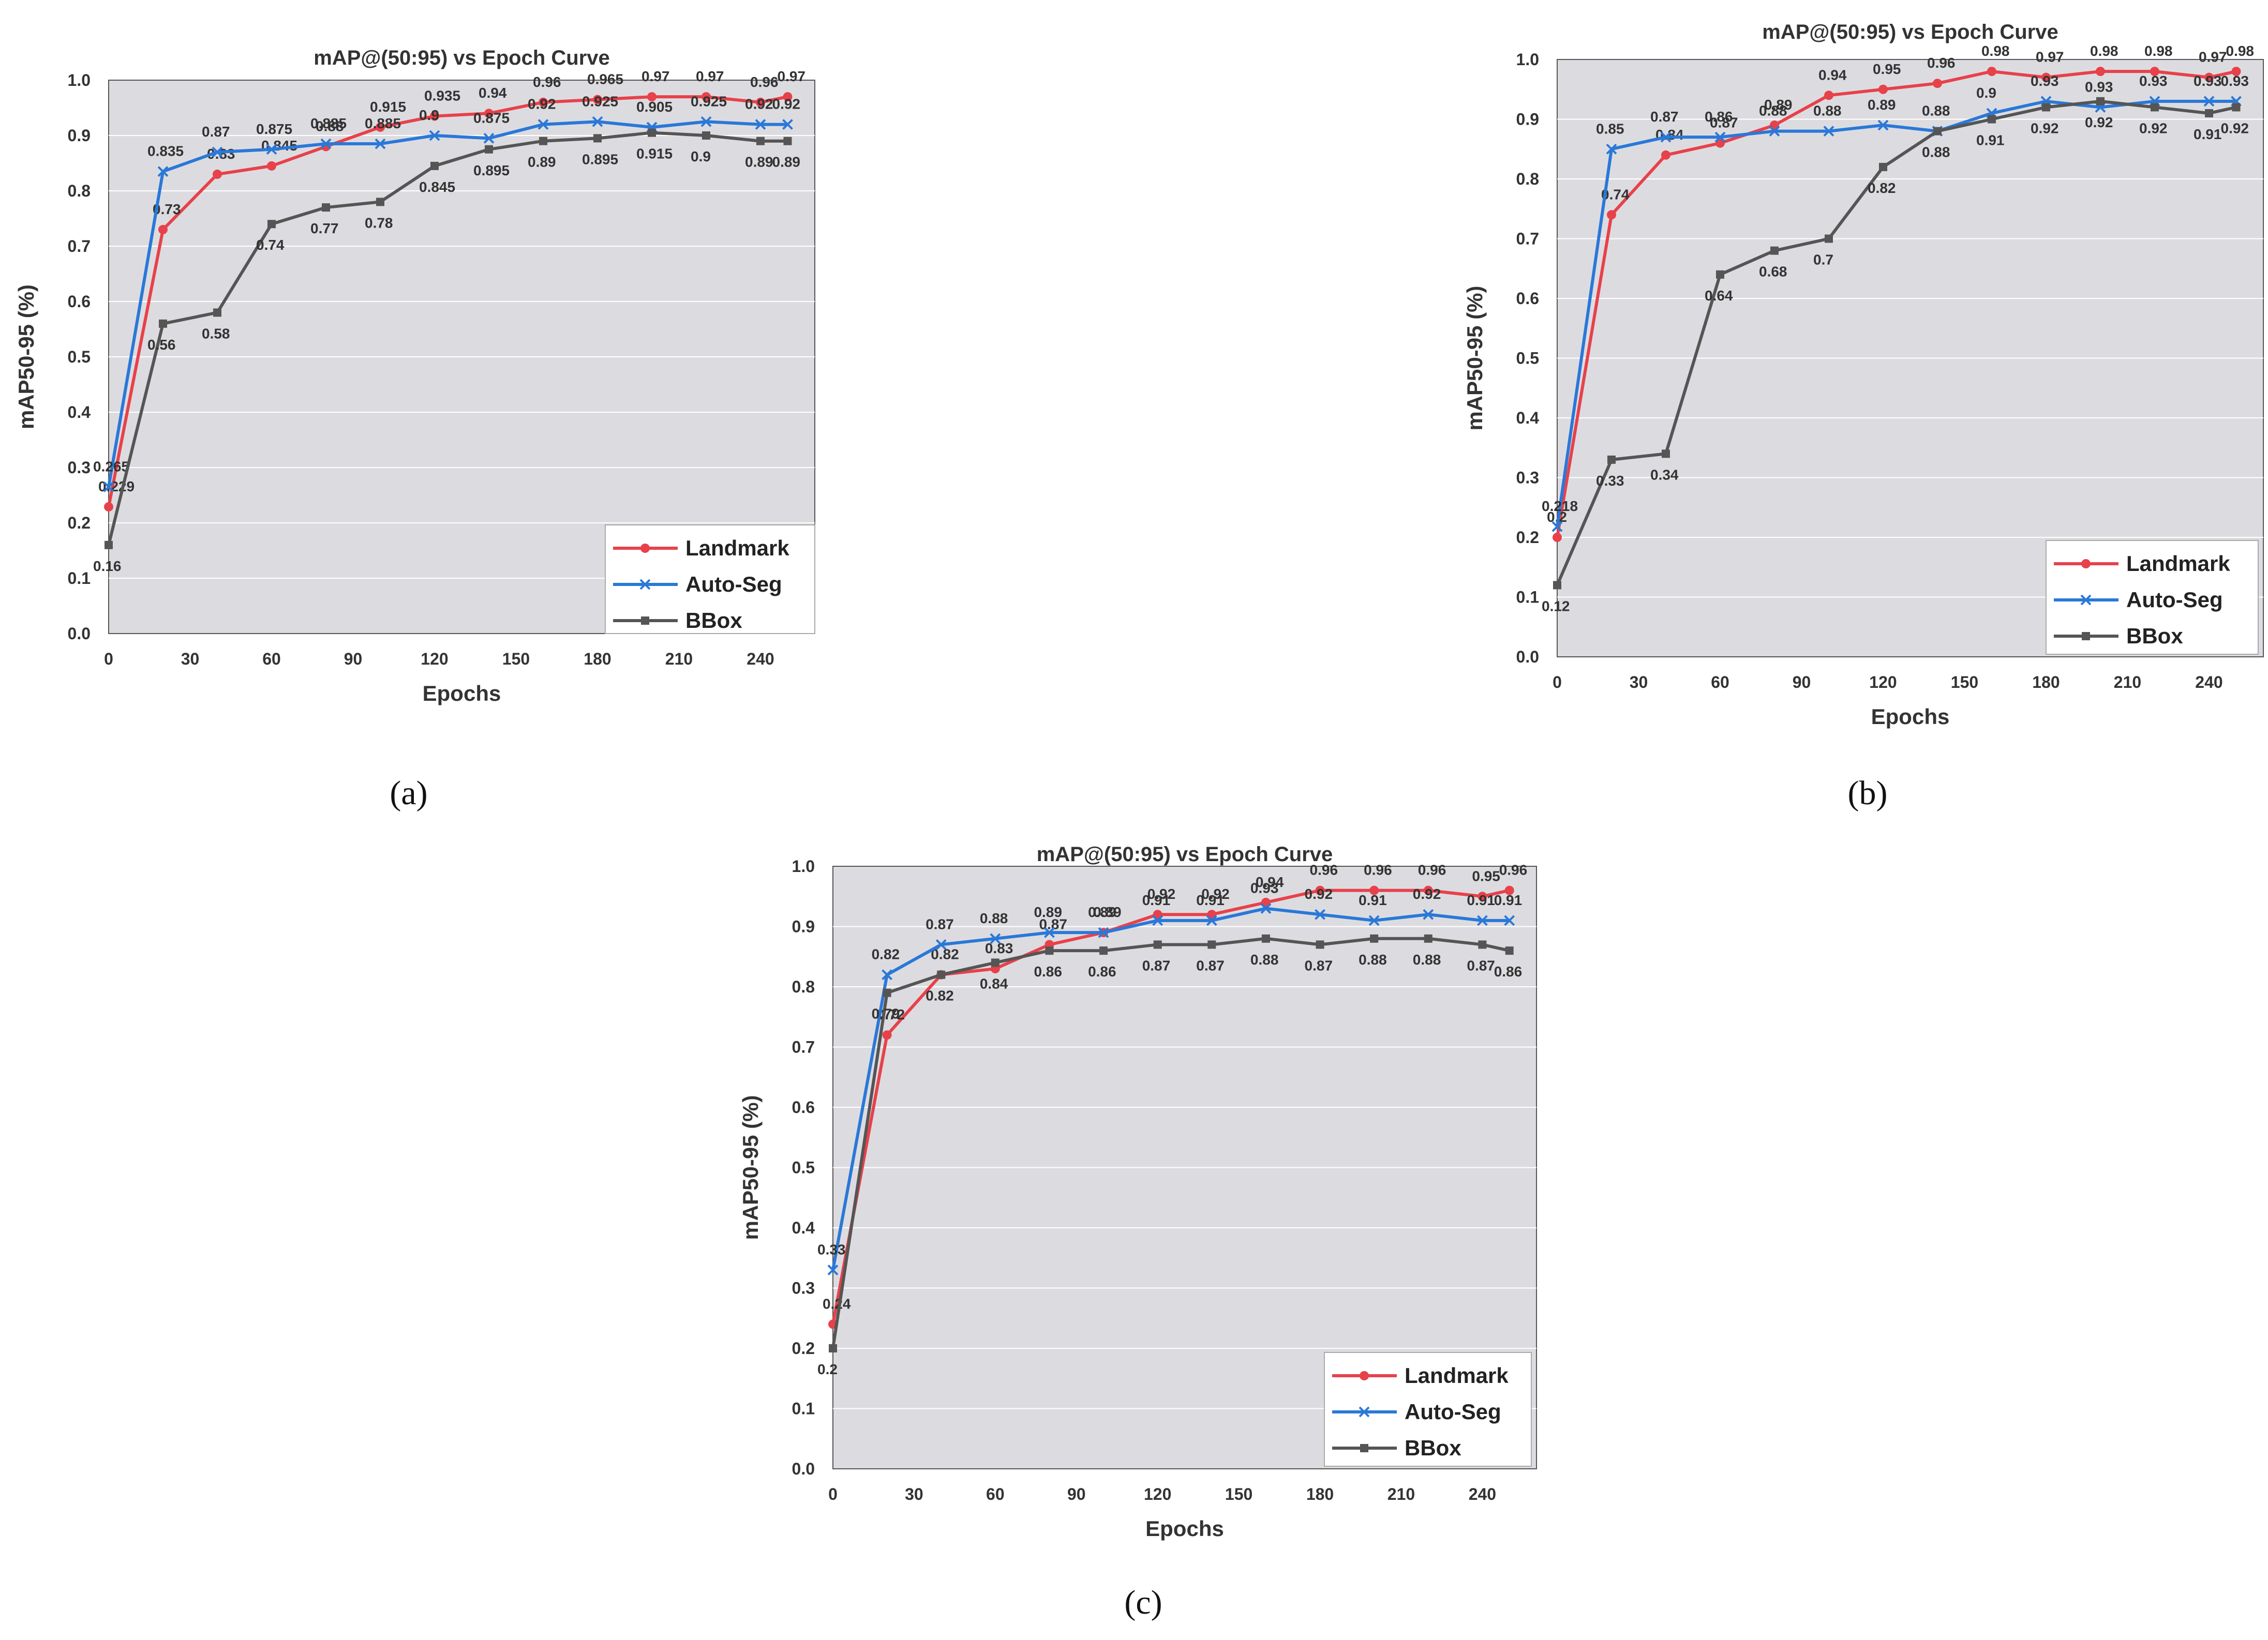 The width and height of the screenshot is (2268, 1640). Describe the element at coordinates (1896, 313) in the screenshot. I see `series-line-auto-seg` at that location.